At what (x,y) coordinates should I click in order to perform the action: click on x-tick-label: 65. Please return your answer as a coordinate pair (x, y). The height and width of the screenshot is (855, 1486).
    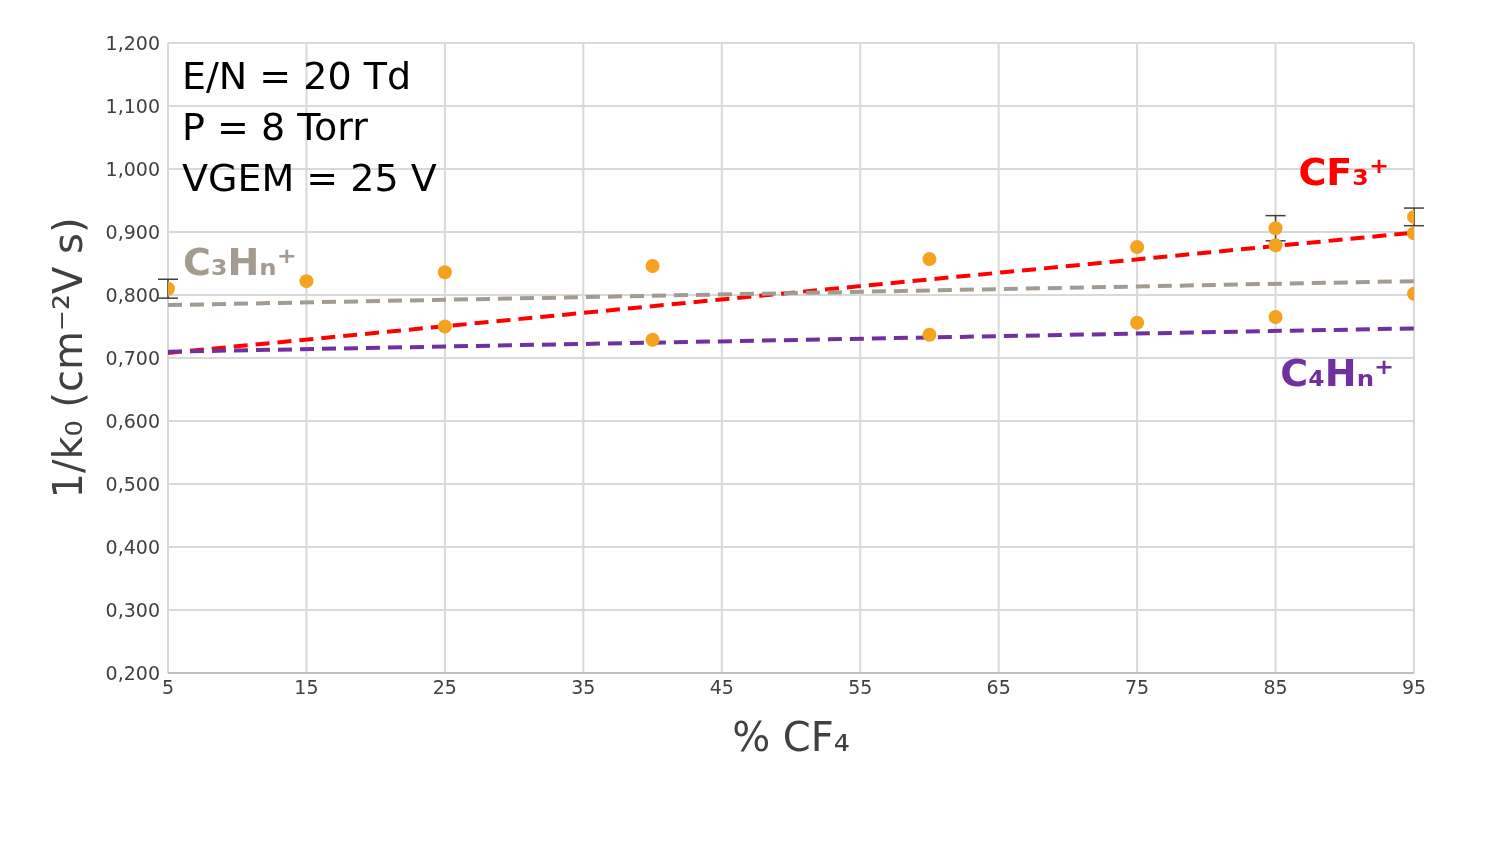
    Looking at the image, I should click on (998, 687).